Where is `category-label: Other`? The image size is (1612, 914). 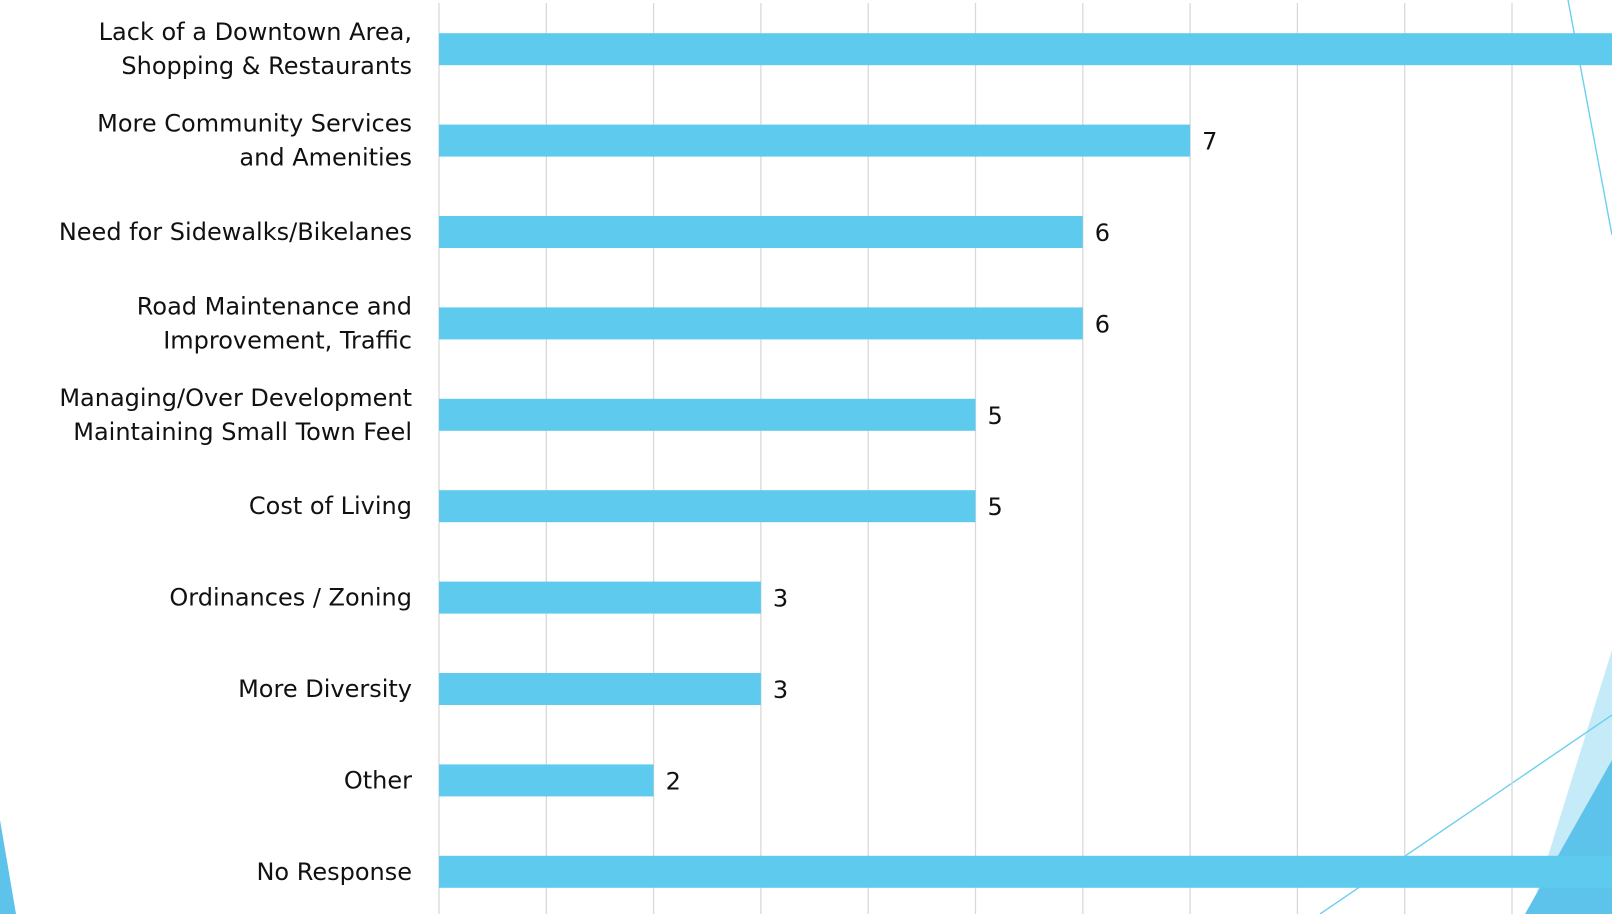
category-label: Other is located at coordinates (378, 780).